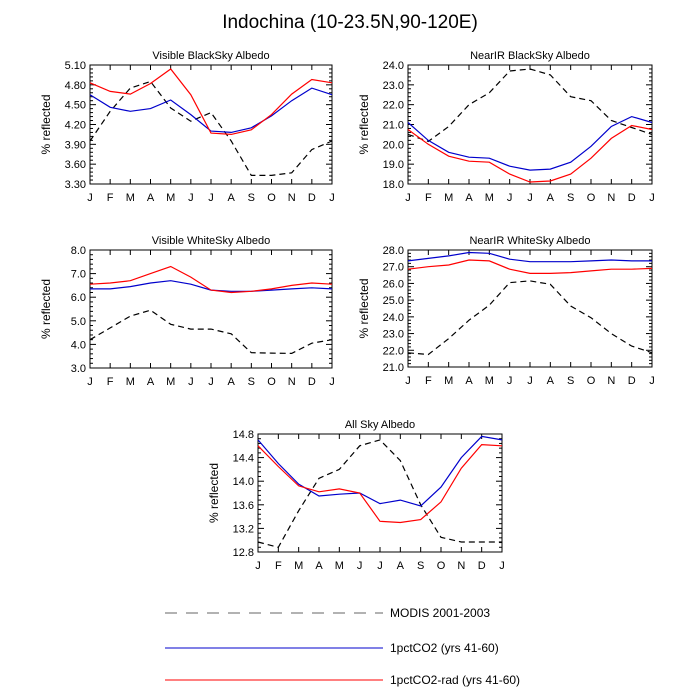 The image size is (700, 700). Describe the element at coordinates (380, 425) in the screenshot. I see `panel-title: All Sky Albedo` at that location.